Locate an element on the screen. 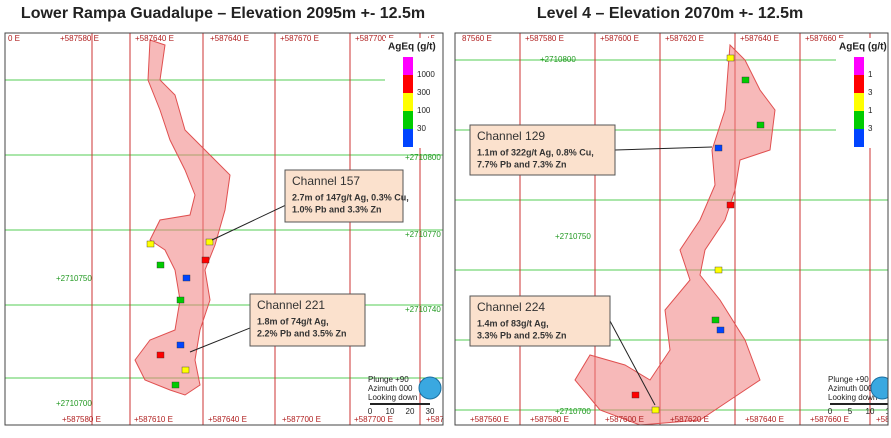 Image resolution: width=891 pixels, height=438 pixels. scale-label: 30 is located at coordinates (430, 411).